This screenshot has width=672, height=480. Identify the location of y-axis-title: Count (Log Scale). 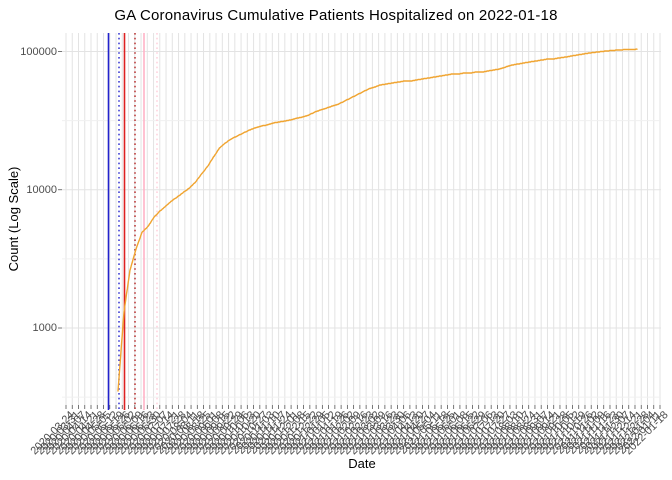
(13, 219).